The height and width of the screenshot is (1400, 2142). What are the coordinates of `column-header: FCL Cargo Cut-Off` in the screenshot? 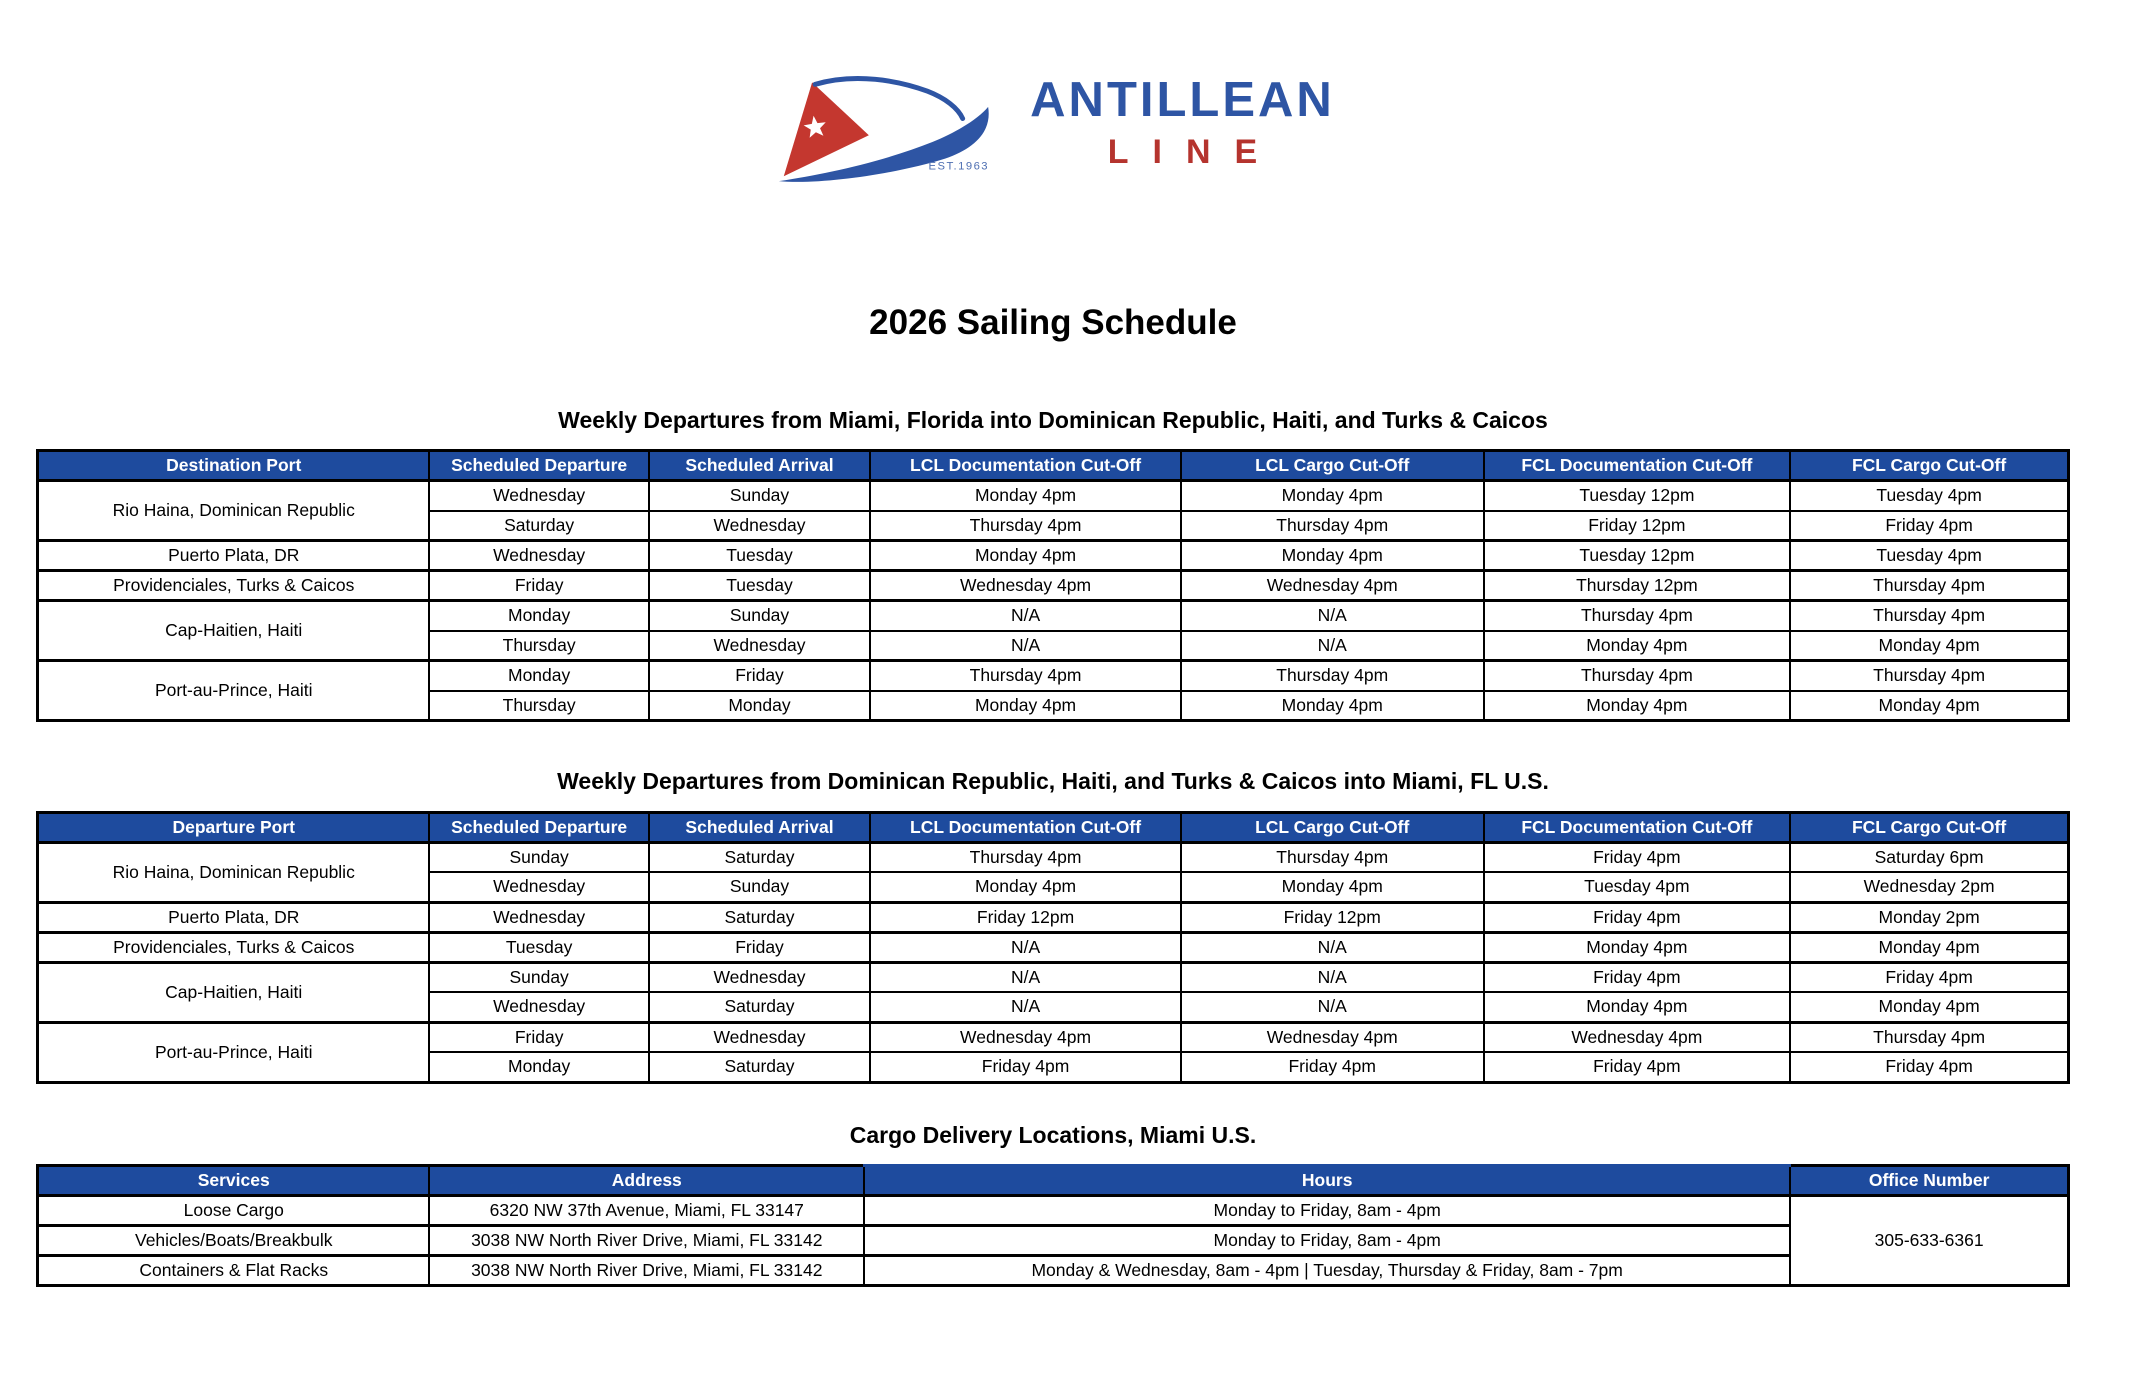 It's located at (1929, 827).